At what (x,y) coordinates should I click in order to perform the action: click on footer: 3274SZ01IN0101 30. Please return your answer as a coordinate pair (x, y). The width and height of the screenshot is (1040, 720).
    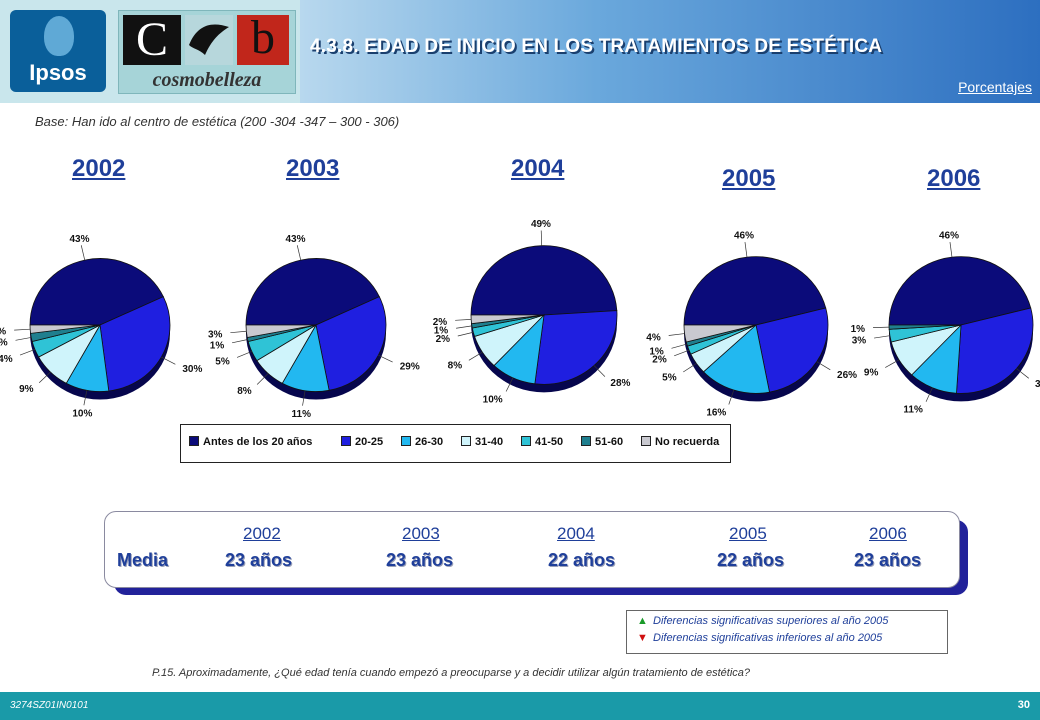
    Looking at the image, I should click on (520, 706).